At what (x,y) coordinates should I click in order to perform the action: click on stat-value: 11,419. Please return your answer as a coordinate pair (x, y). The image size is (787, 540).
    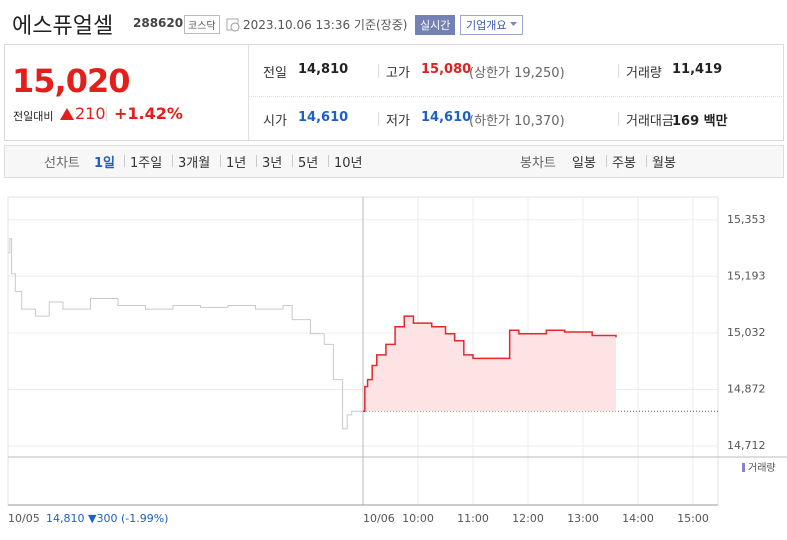
    Looking at the image, I should click on (697, 69).